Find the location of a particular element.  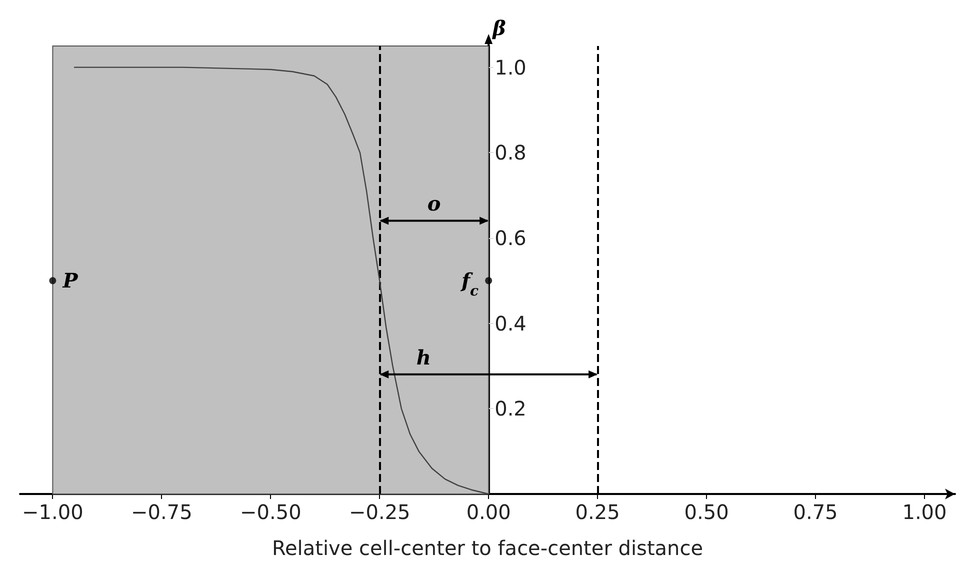

x-tick-label: −0.25 is located at coordinates (379, 512).